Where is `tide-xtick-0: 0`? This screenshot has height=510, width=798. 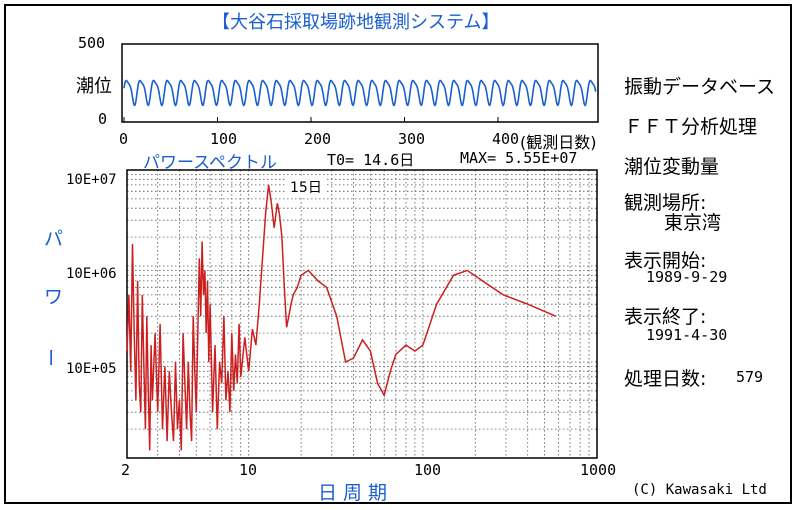
tide-xtick-0: 0 is located at coordinates (124, 139).